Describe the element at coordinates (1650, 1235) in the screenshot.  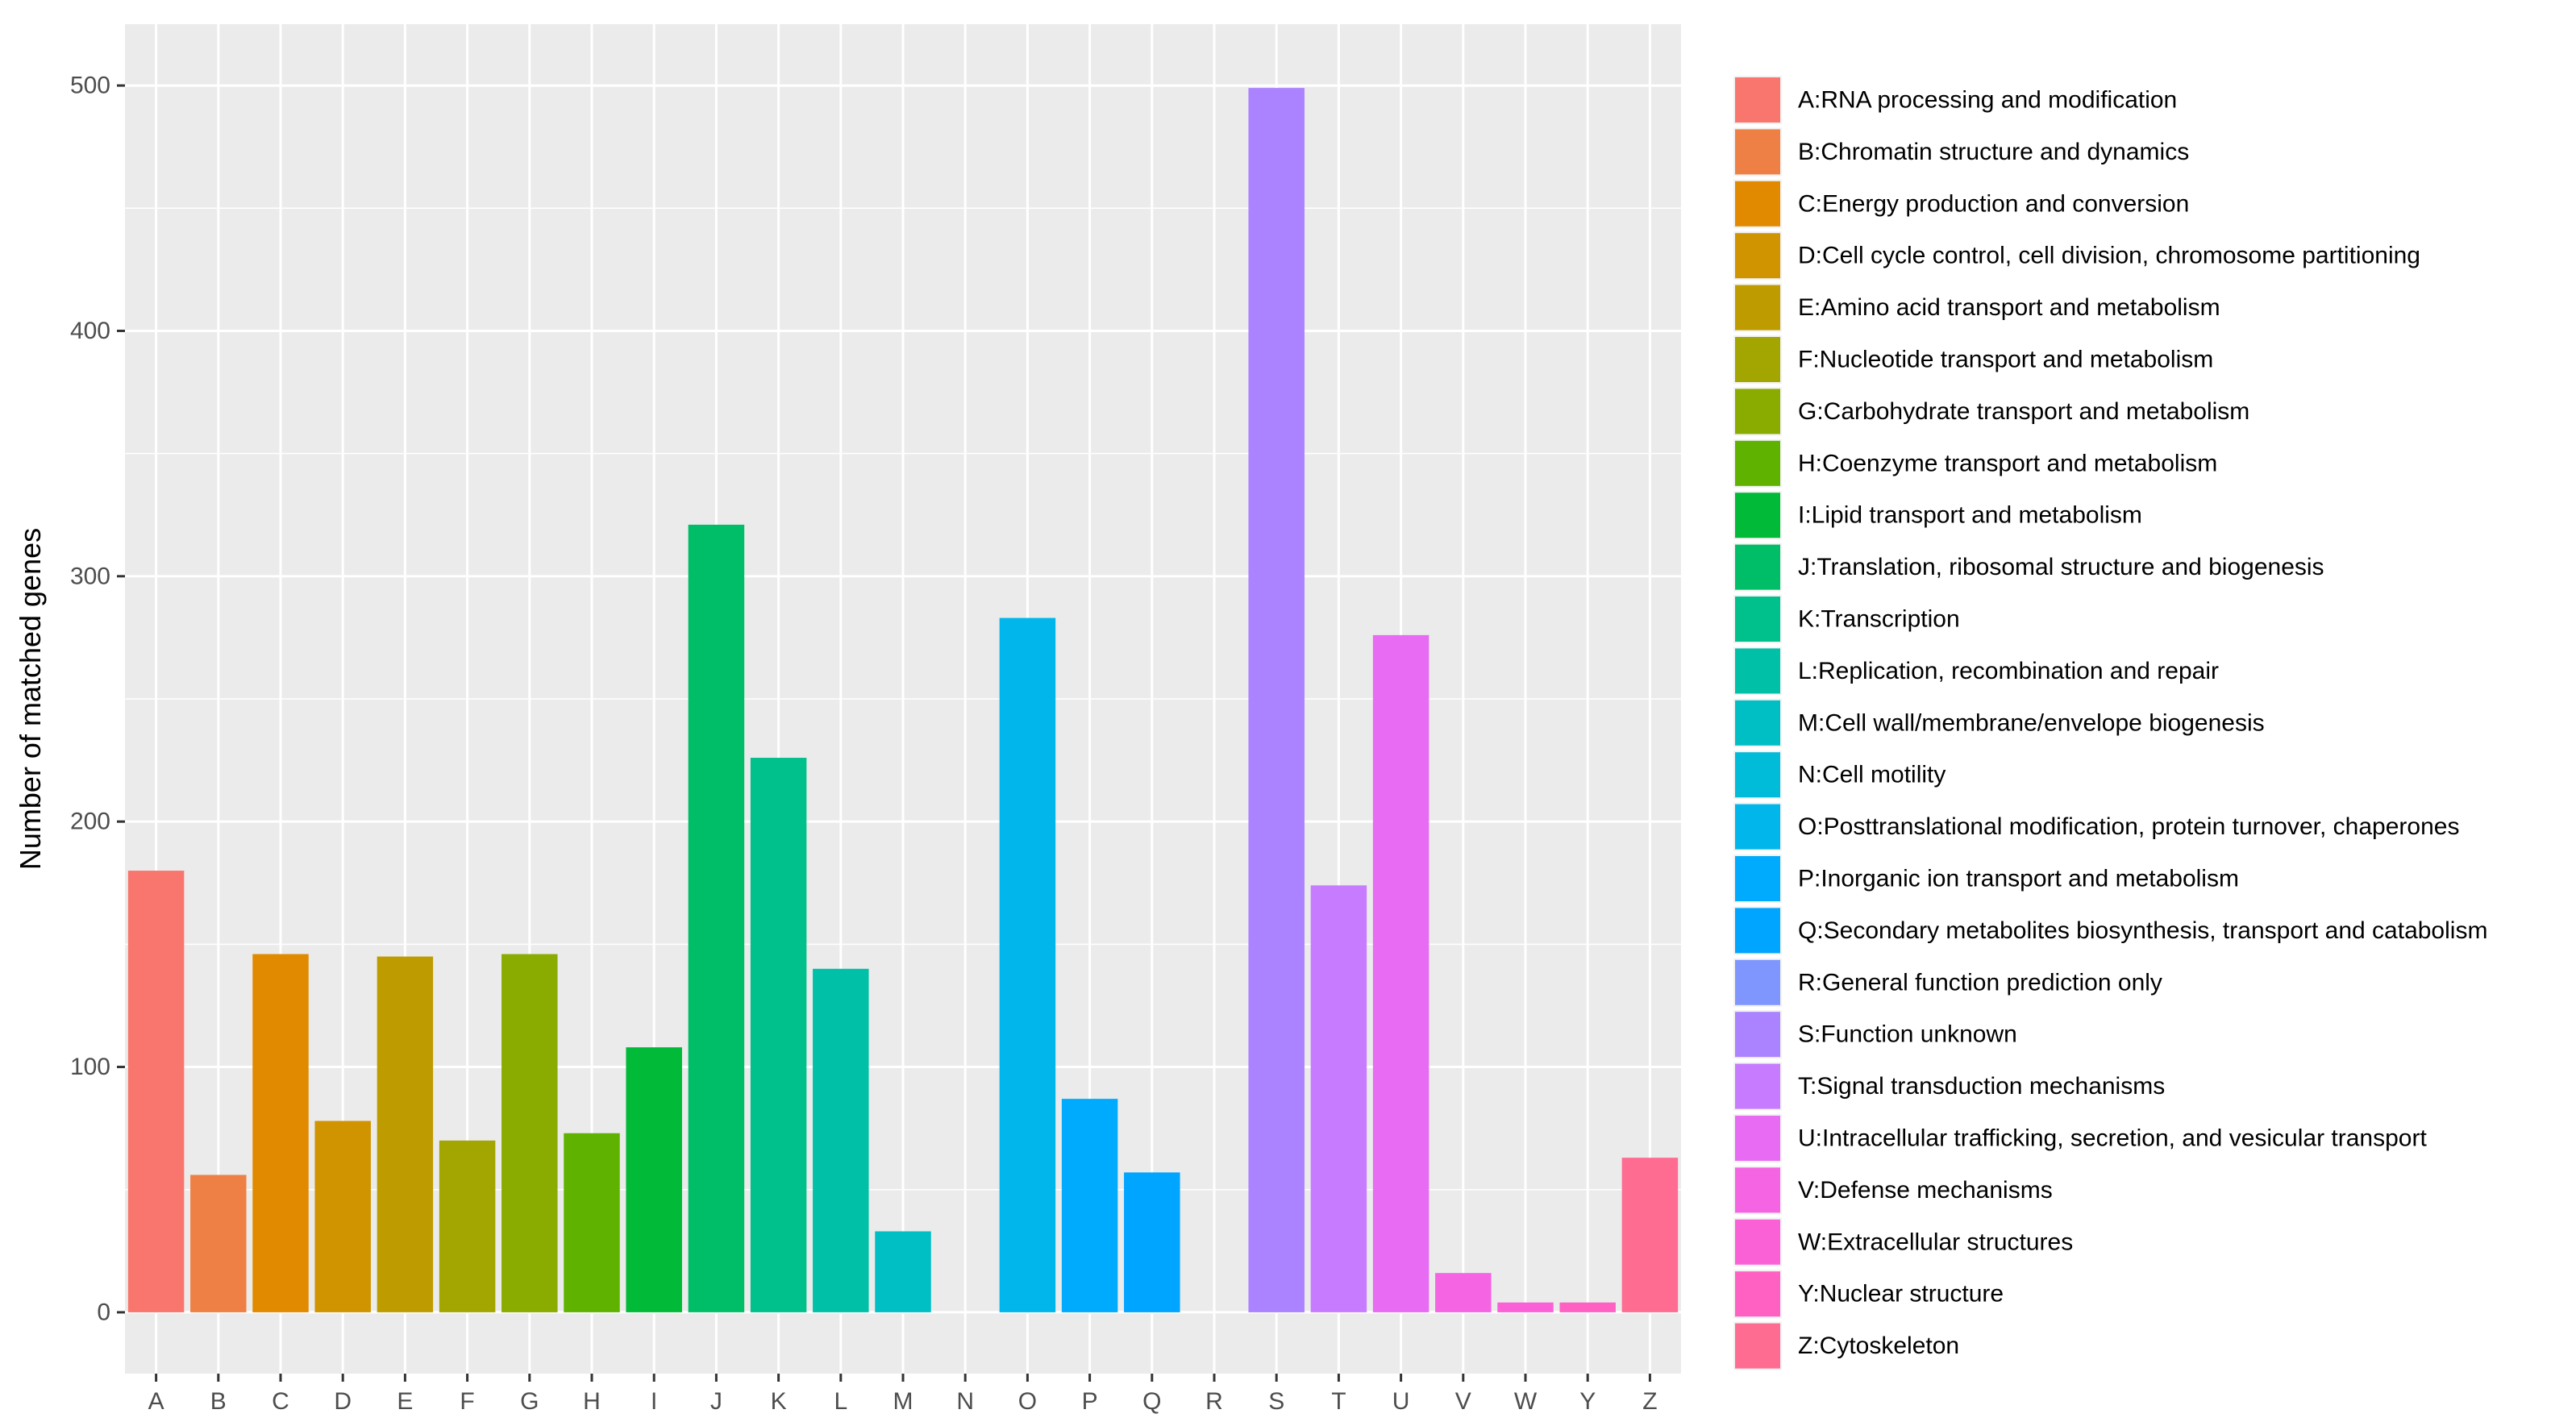
I see `bar-Z` at that location.